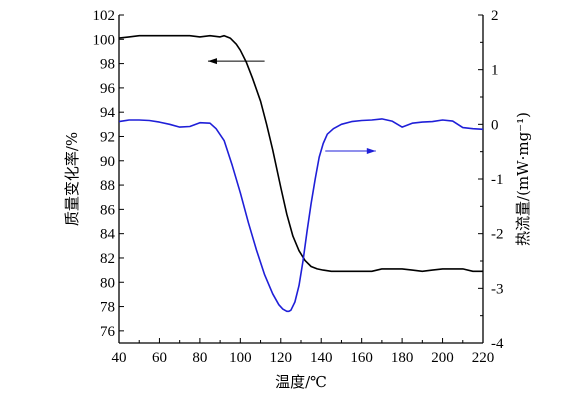 This screenshot has width=563, height=401. I want to click on y-right-tick-label: 2, so click(495, 16).